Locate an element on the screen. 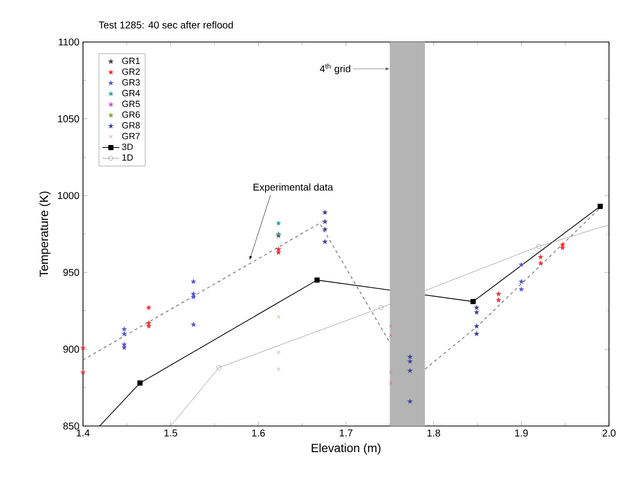  y-tick-label: 1050 is located at coordinates (69, 118).